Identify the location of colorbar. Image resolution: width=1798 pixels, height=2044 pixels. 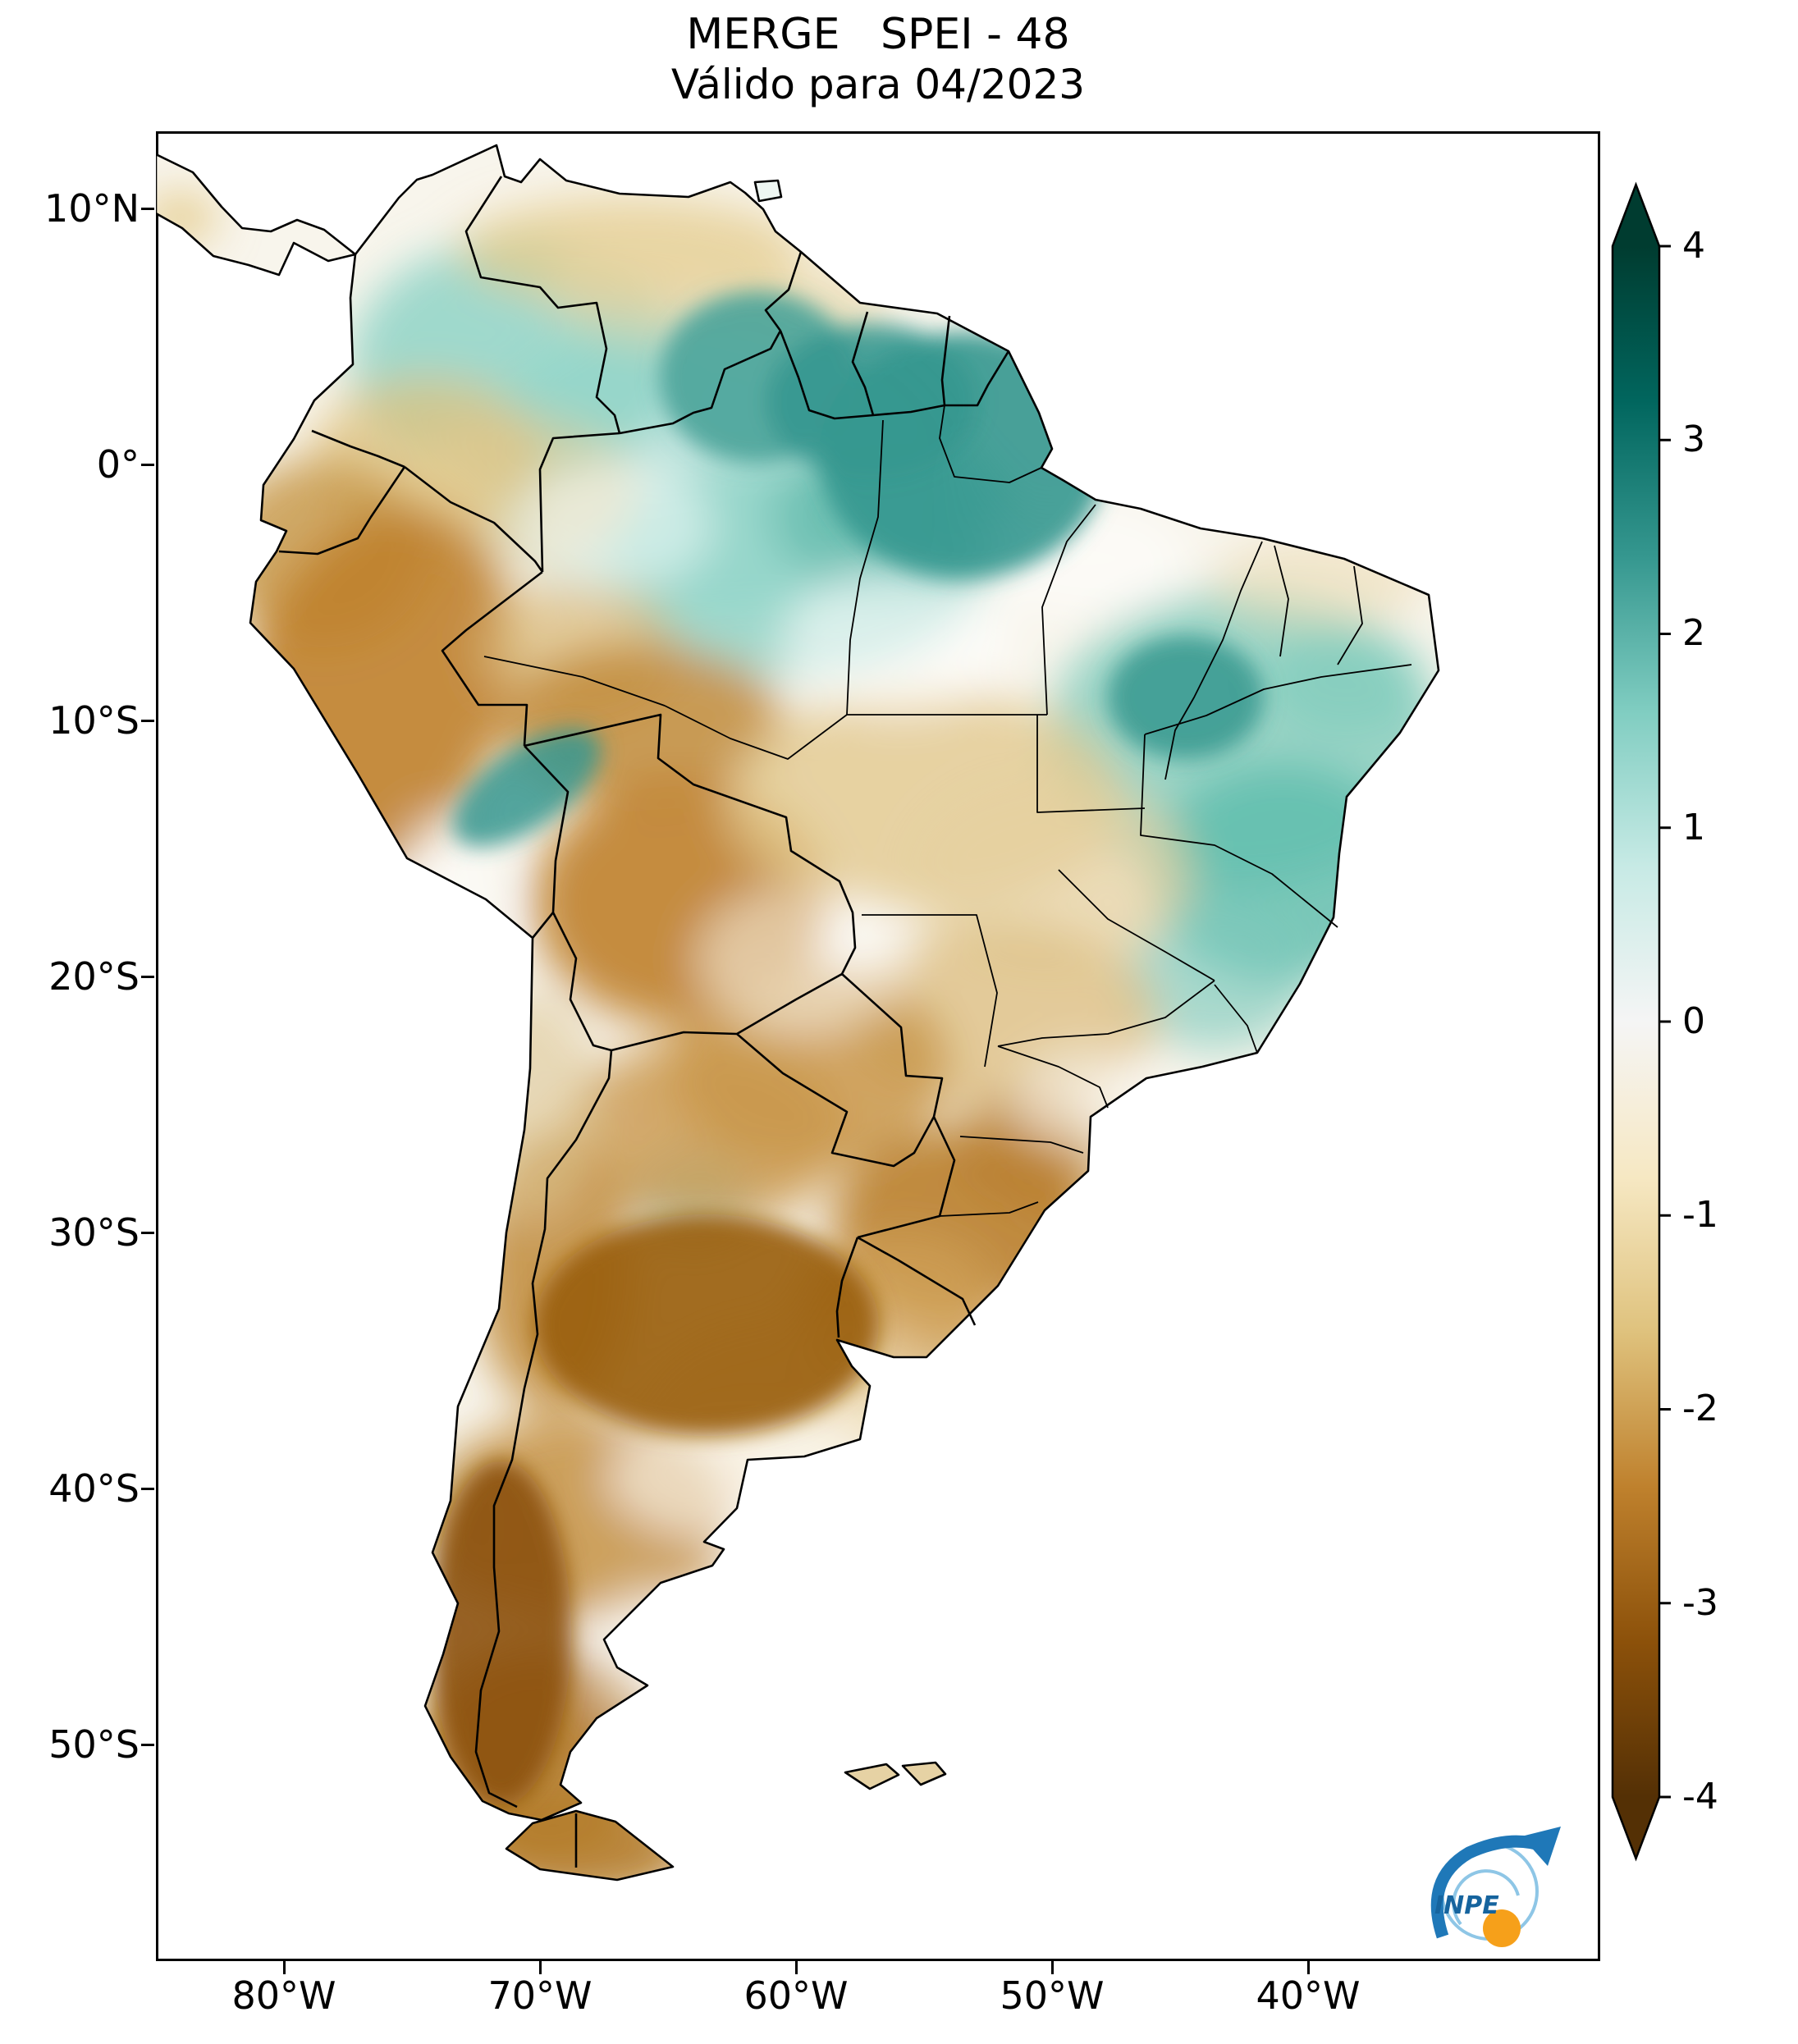
(1641, 1021).